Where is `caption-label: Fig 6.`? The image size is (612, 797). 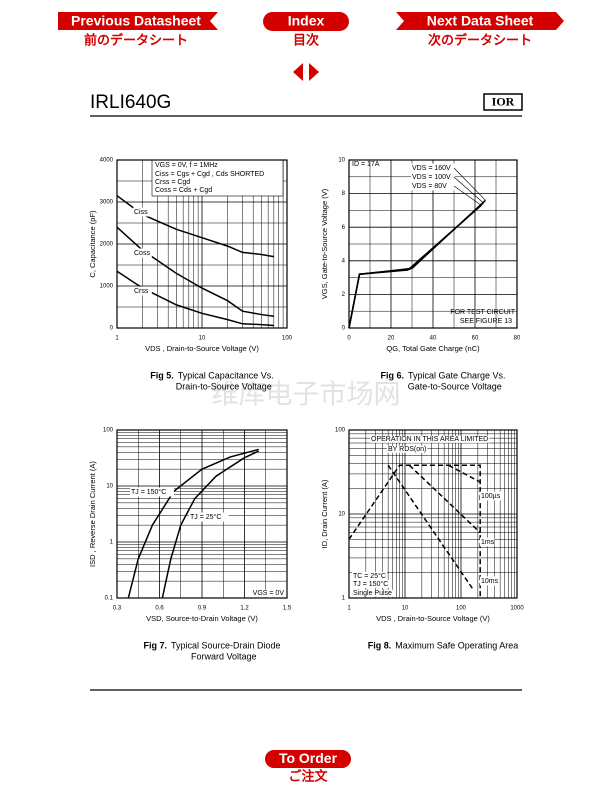 caption-label: Fig 6. is located at coordinates (392, 375).